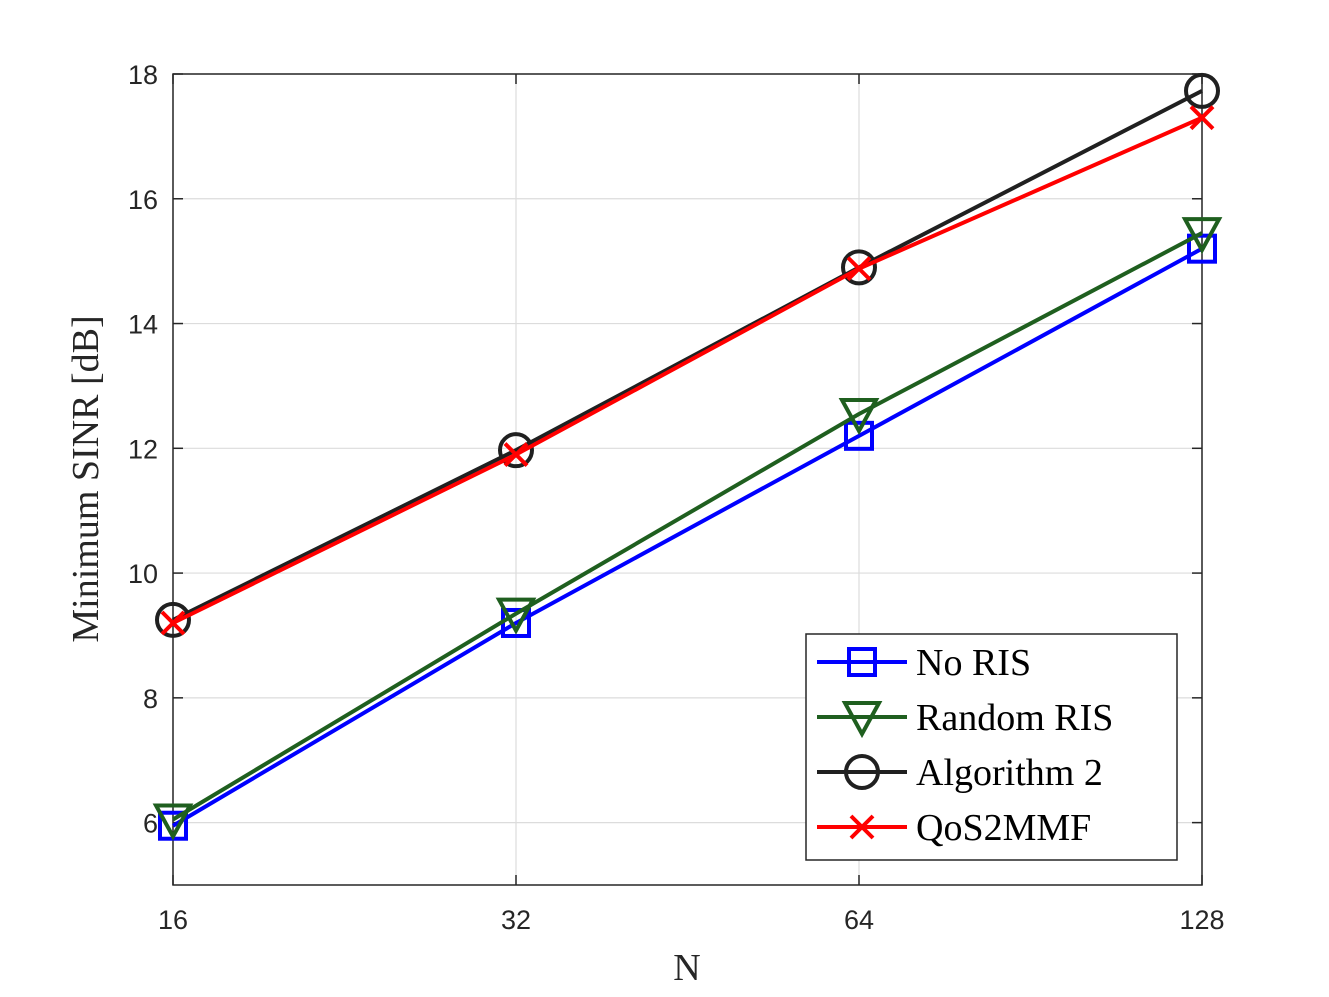  Describe the element at coordinates (86, 478) in the screenshot. I see `y-axis-label: Minimum SINR [dB]` at that location.